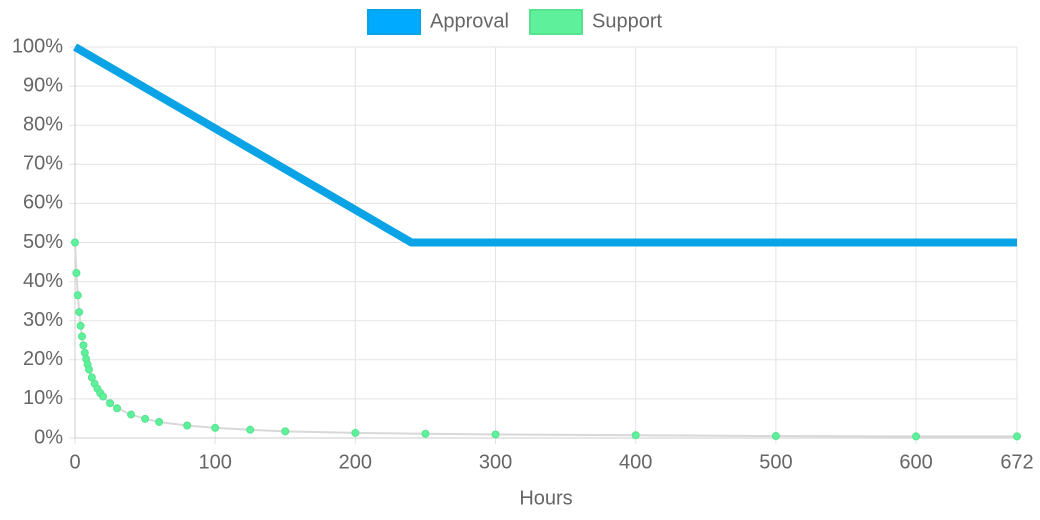 The image size is (1040, 520). Describe the element at coordinates (43, 242) in the screenshot. I see `y-tick-label: 50%` at that location.